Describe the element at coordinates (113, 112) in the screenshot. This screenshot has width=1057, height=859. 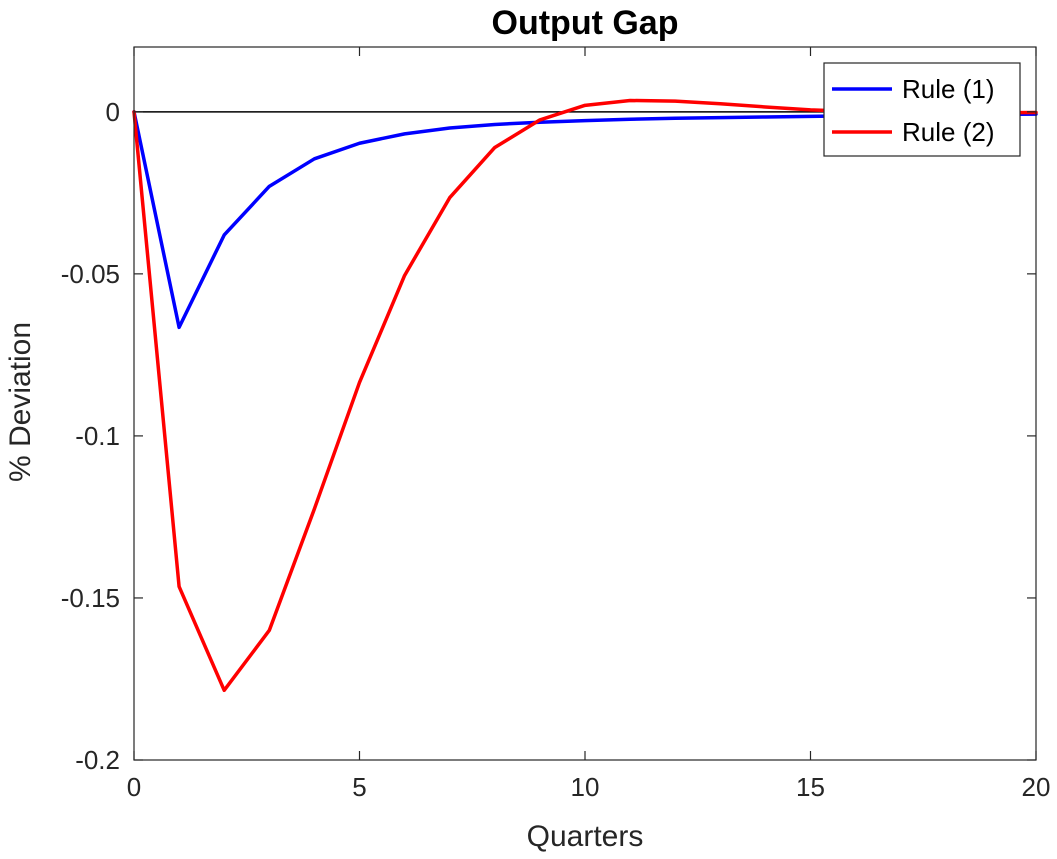
I see `y-tick-label: 0` at that location.